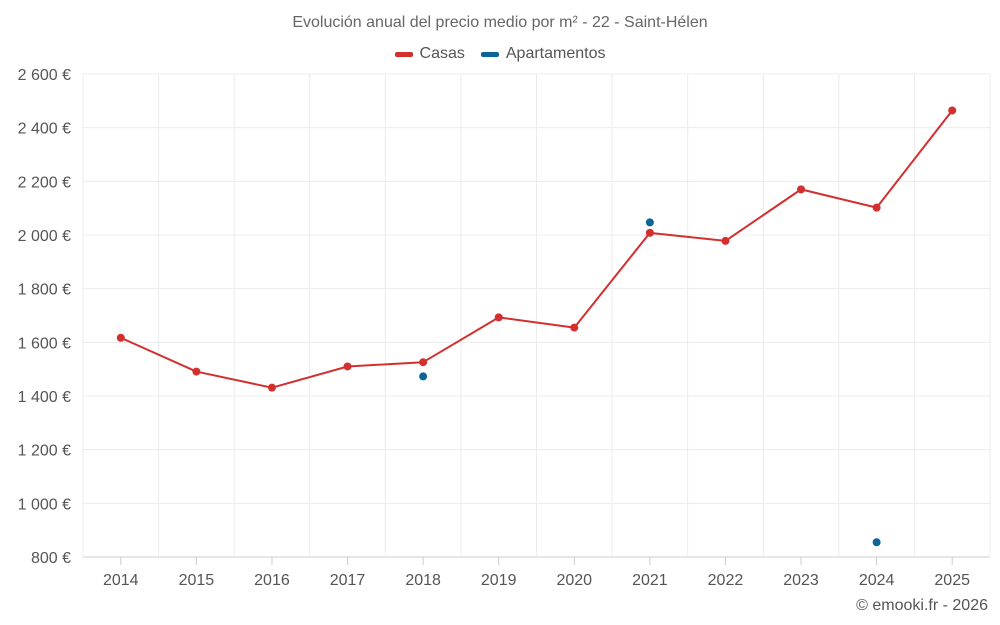 This screenshot has width=1000, height=625. I want to click on x-tick-label: 2022, so click(726, 580).